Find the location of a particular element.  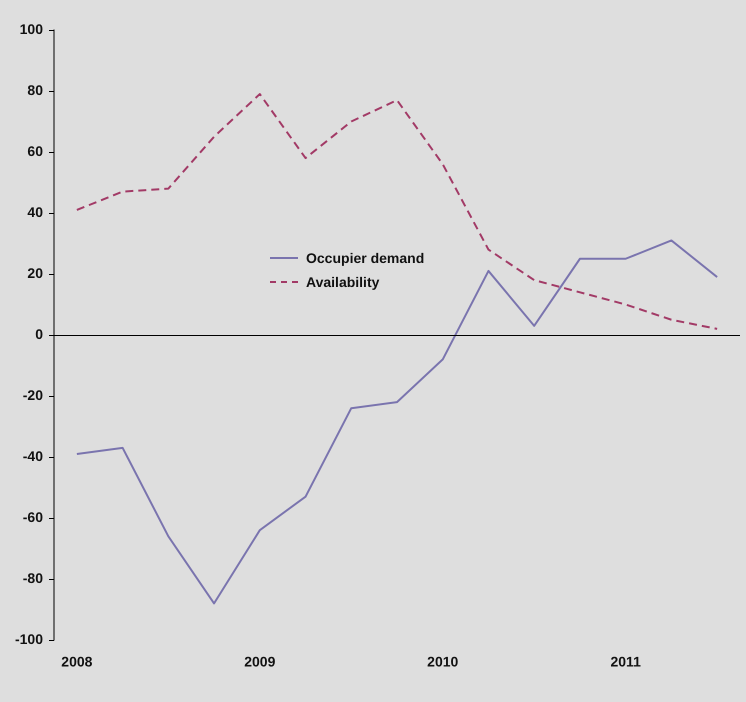

y-tick-label: 80 is located at coordinates (35, 90).